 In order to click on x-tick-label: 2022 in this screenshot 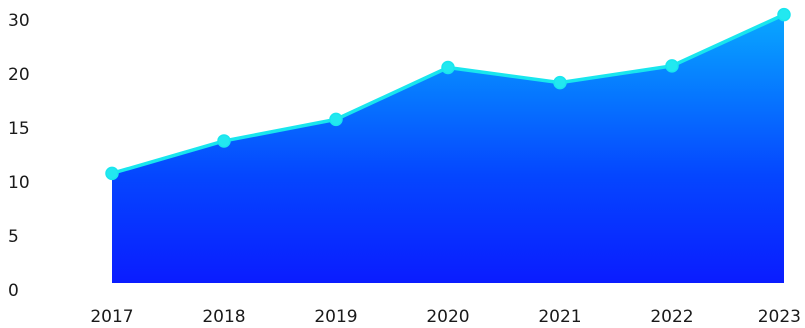, I will do `click(671, 317)`.